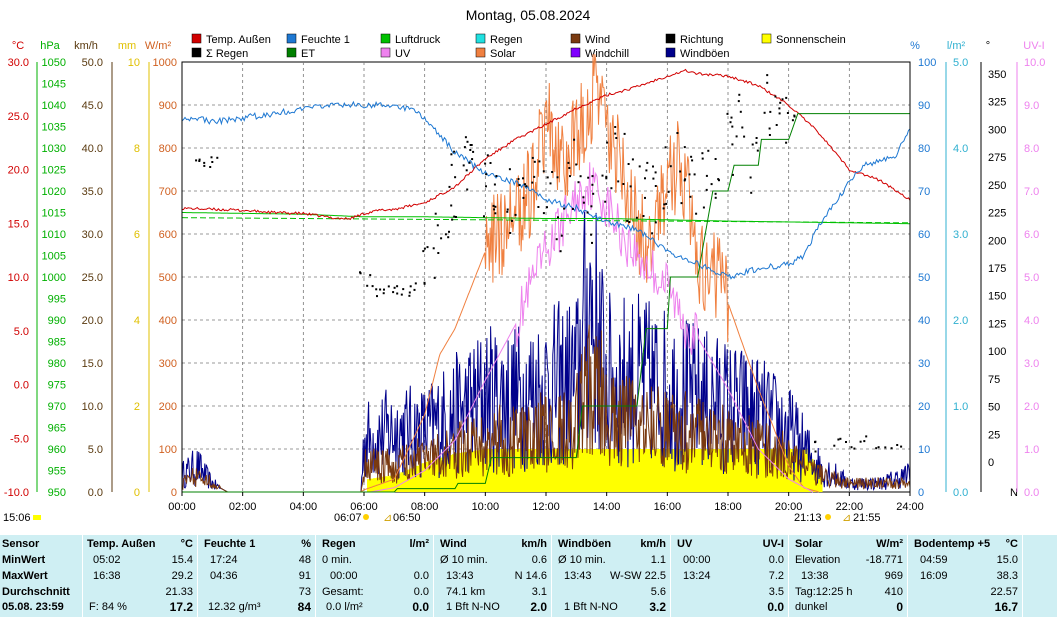 The width and height of the screenshot is (1057, 617). I want to click on solar-axis-tick: 400, so click(168, 321).